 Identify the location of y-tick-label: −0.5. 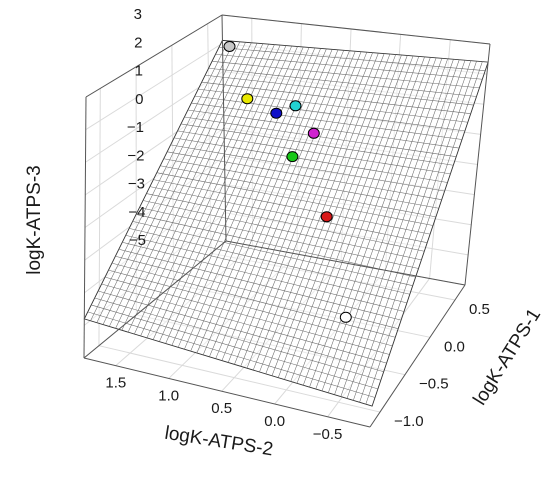
(328, 434).